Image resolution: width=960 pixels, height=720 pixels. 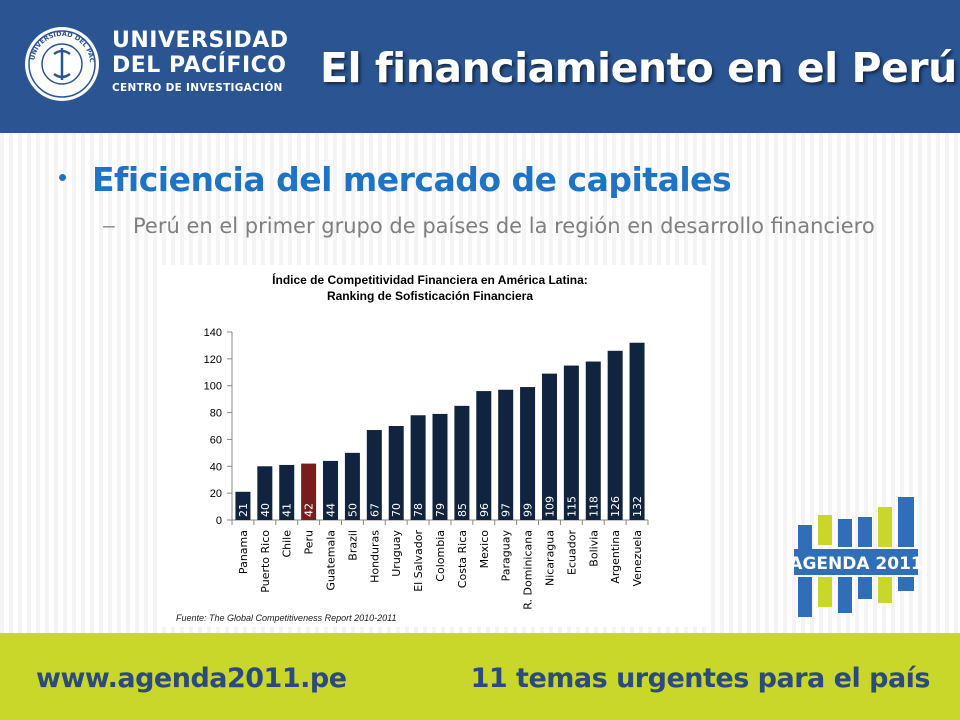 What do you see at coordinates (700, 678) in the screenshot?
I see `footer-tagline: 11 temas urgentes para el país` at bounding box center [700, 678].